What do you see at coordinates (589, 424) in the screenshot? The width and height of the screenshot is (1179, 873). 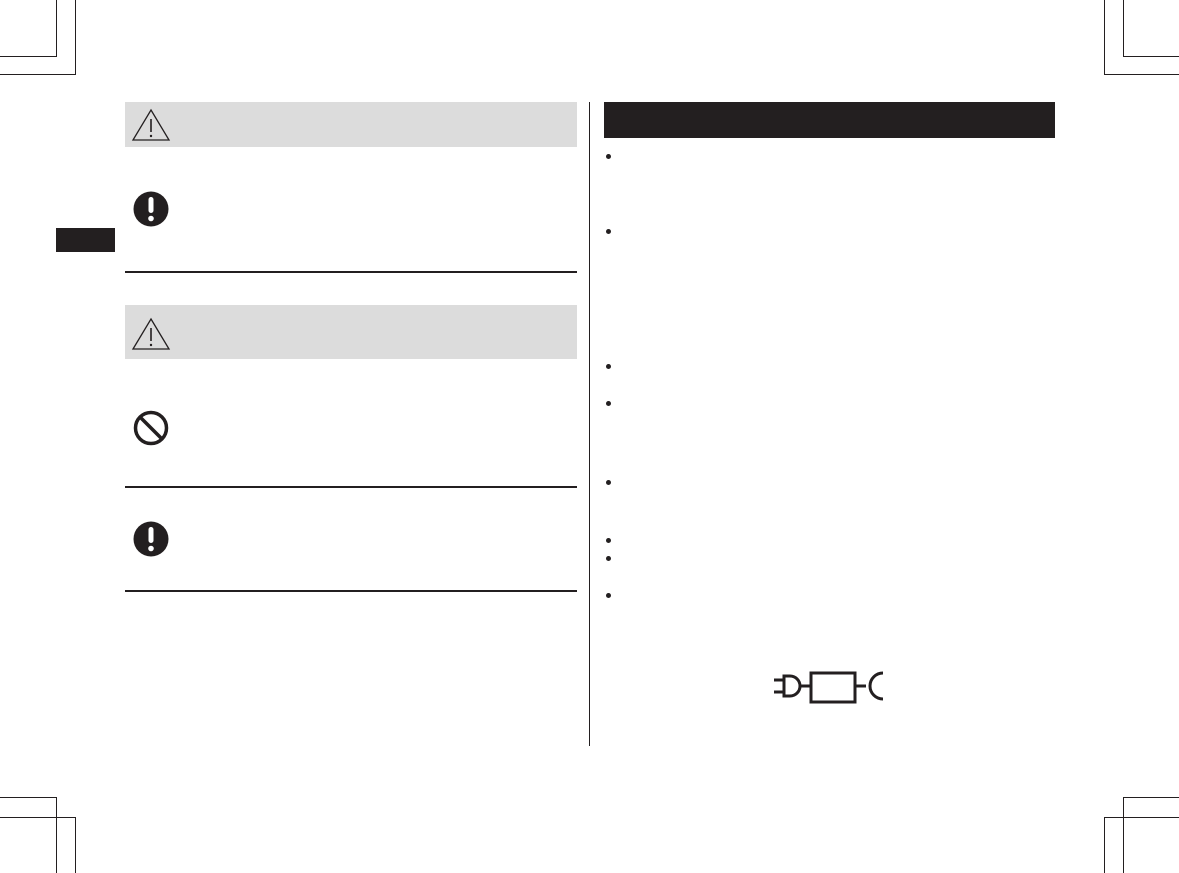 I see `column-divider` at bounding box center [589, 424].